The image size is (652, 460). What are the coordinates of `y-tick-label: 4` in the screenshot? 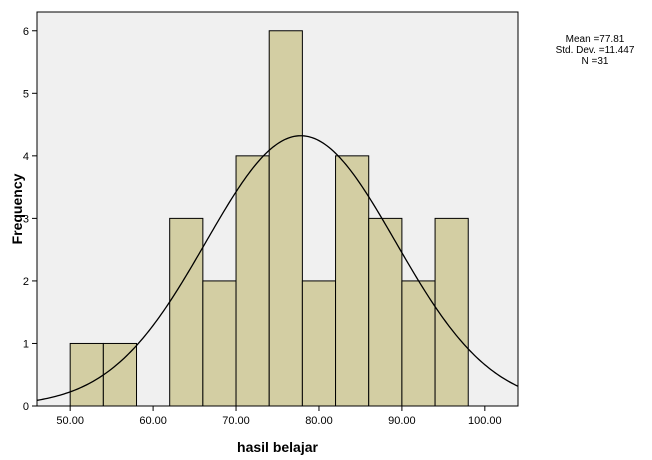 It's located at (26, 157).